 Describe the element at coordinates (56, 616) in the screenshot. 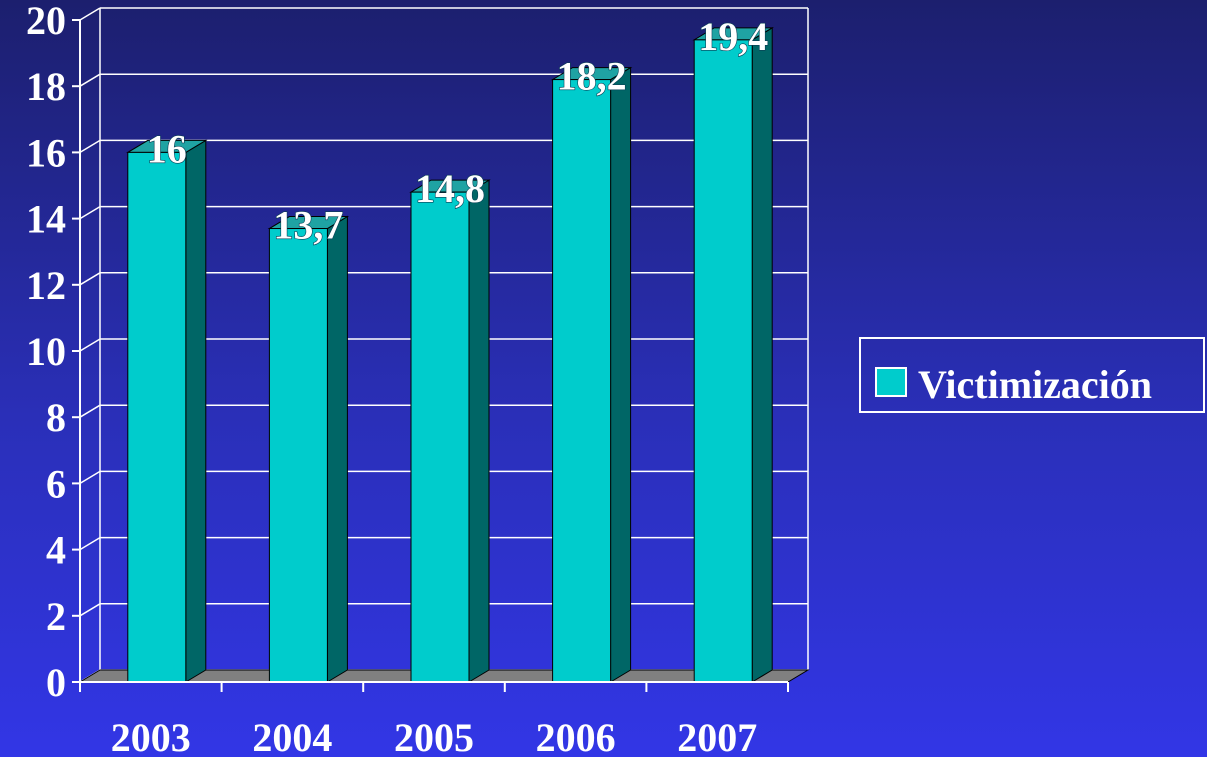

I see `y-tick-label: 2` at that location.